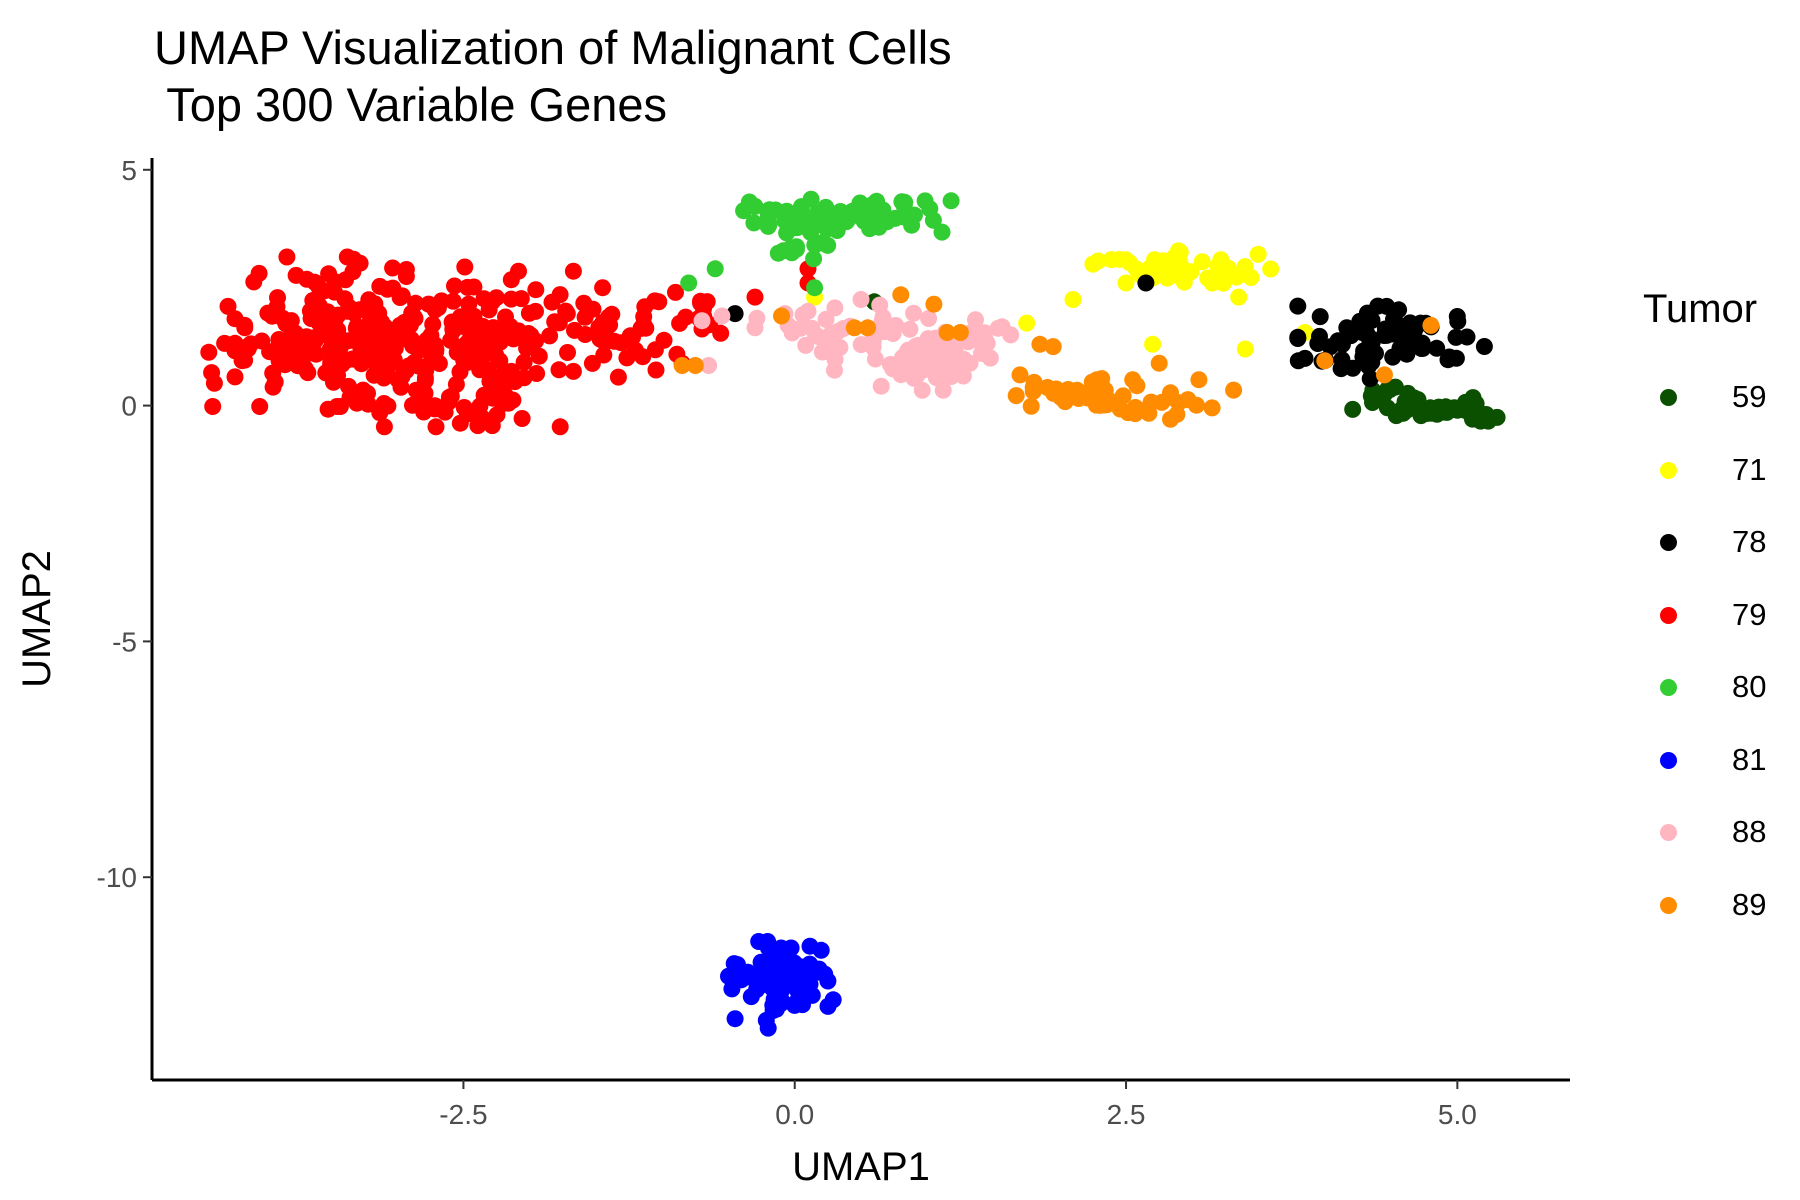  What do you see at coordinates (1749, 759) in the screenshot?
I see `legend-label: 81` at bounding box center [1749, 759].